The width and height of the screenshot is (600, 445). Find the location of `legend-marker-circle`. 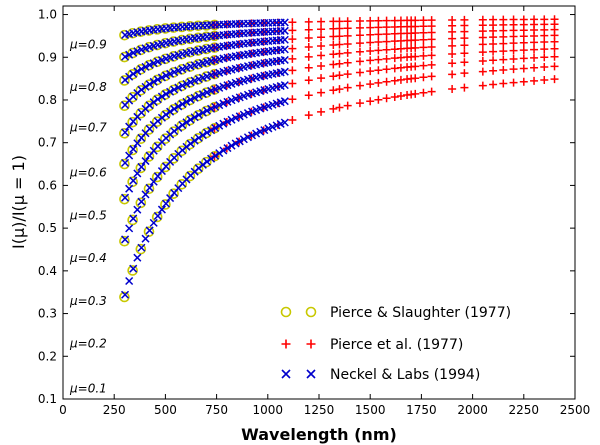

legend-marker-circle is located at coordinates (286, 312).